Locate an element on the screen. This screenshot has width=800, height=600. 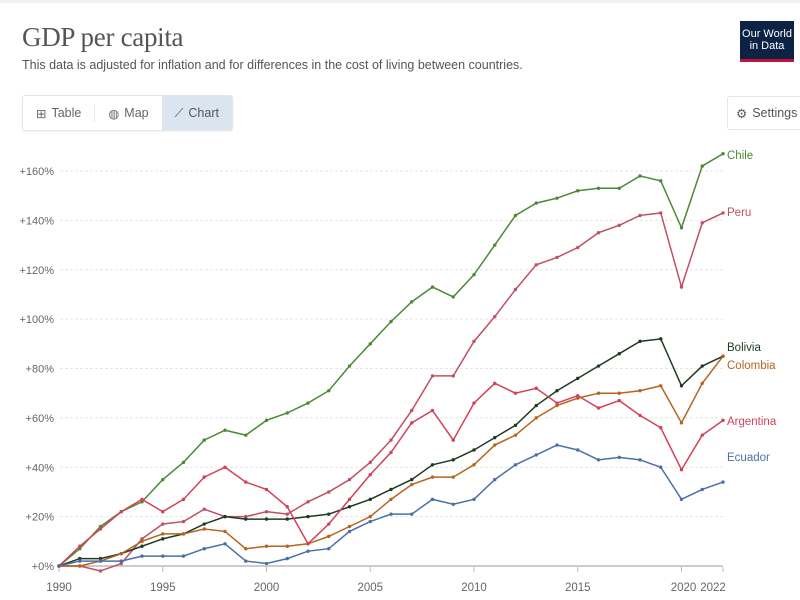
x-tick-label: 2000 is located at coordinates (267, 588).